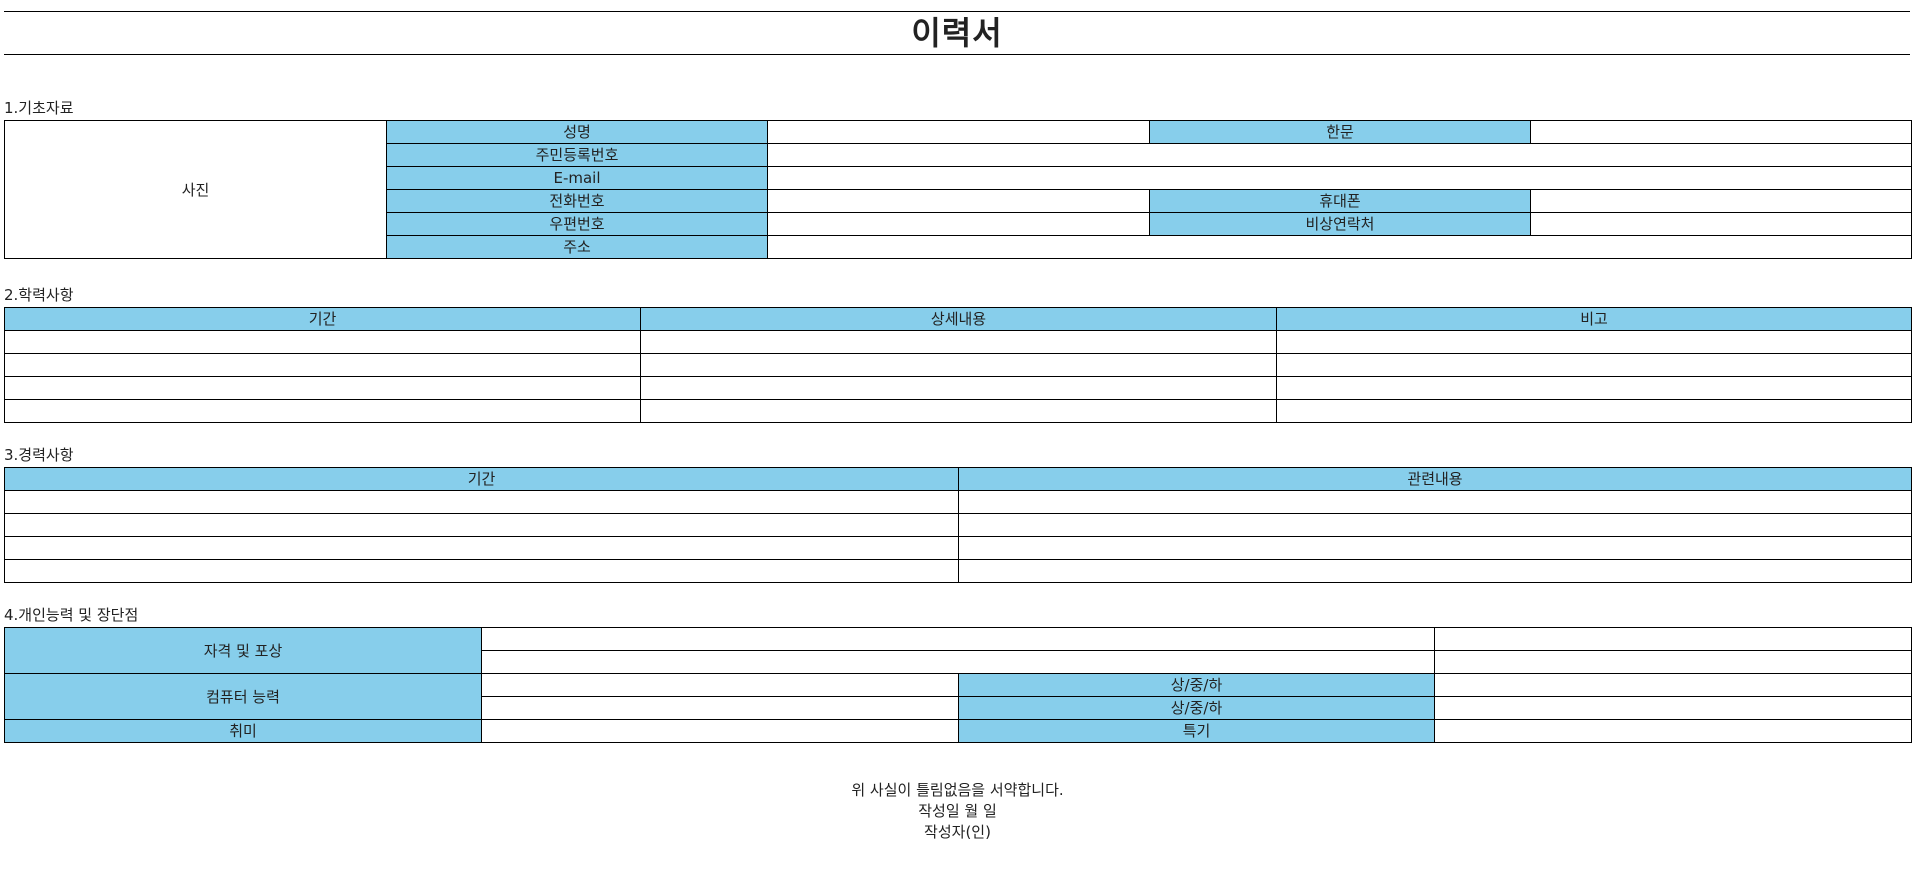 The image size is (1915, 875). Describe the element at coordinates (1340, 201) in the screenshot. I see `mobile-label: 휴대폰` at that location.